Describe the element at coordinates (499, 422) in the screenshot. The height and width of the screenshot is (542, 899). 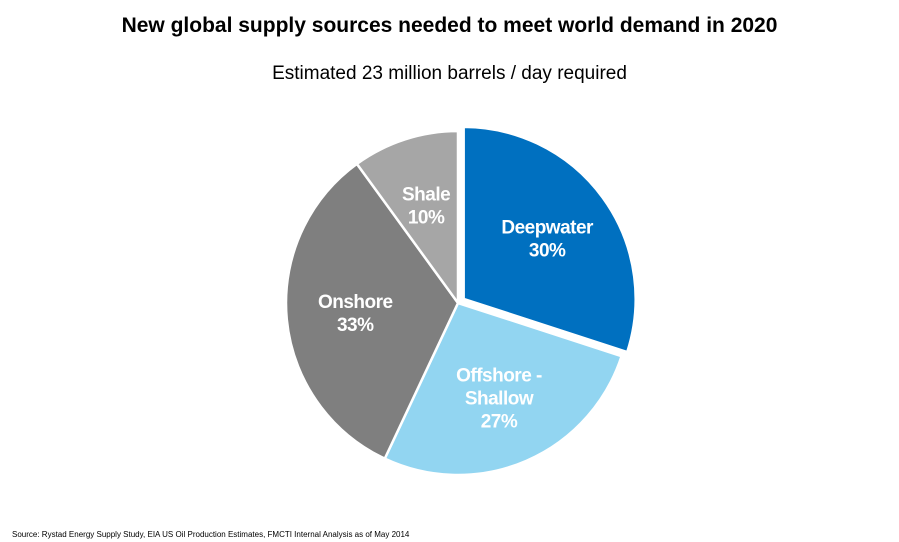
I see `slice-value-label: 27%` at that location.